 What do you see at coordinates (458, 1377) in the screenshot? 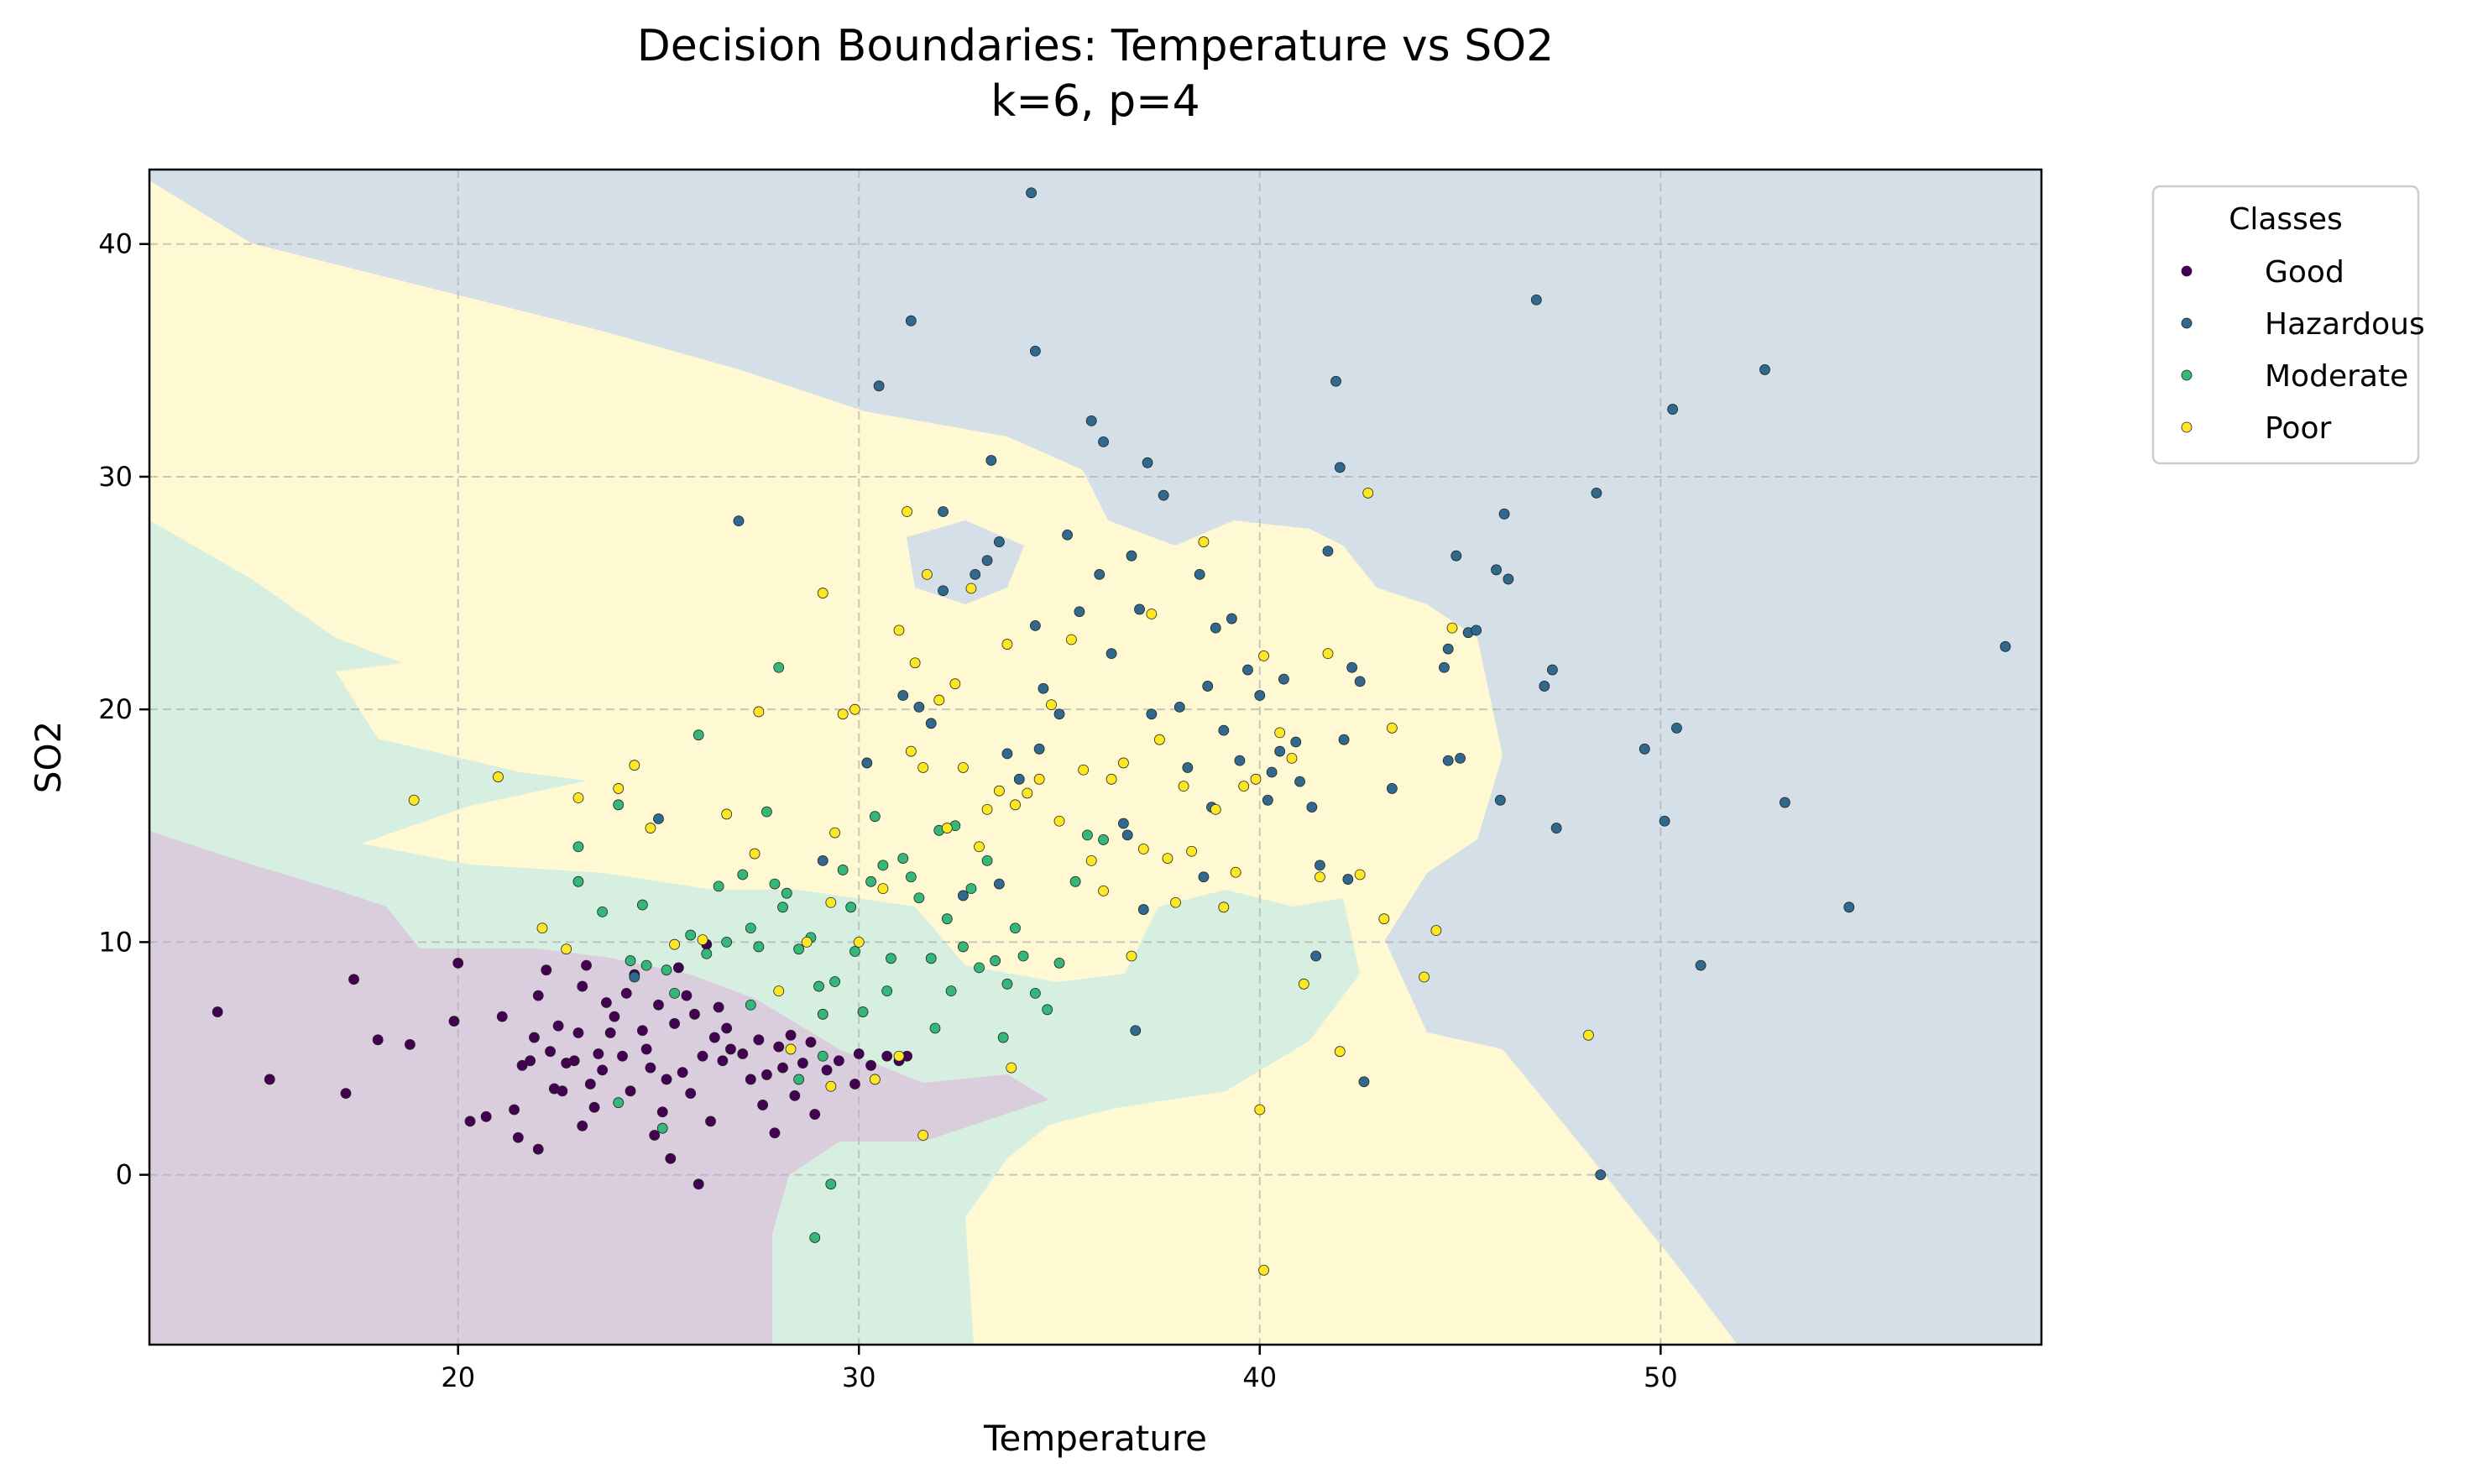
I see `x-tick-label: 20` at bounding box center [458, 1377].